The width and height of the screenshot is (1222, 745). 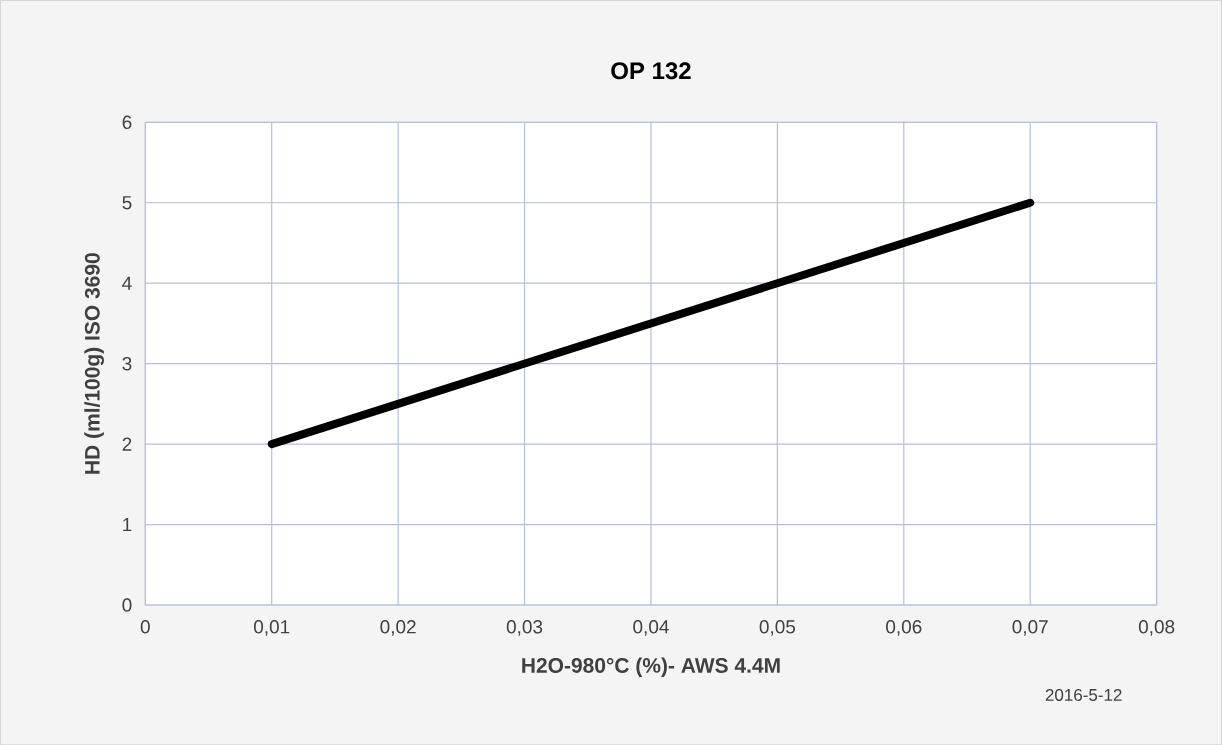 What do you see at coordinates (127, 363) in the screenshot?
I see `y-tick-label: 3` at bounding box center [127, 363].